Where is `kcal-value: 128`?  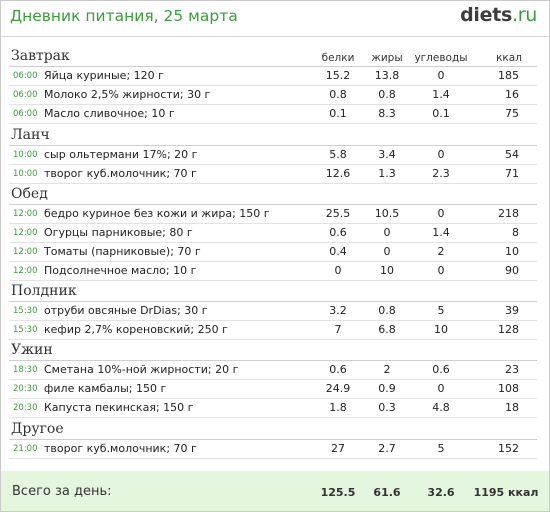 kcal-value: 128 is located at coordinates (508, 329).